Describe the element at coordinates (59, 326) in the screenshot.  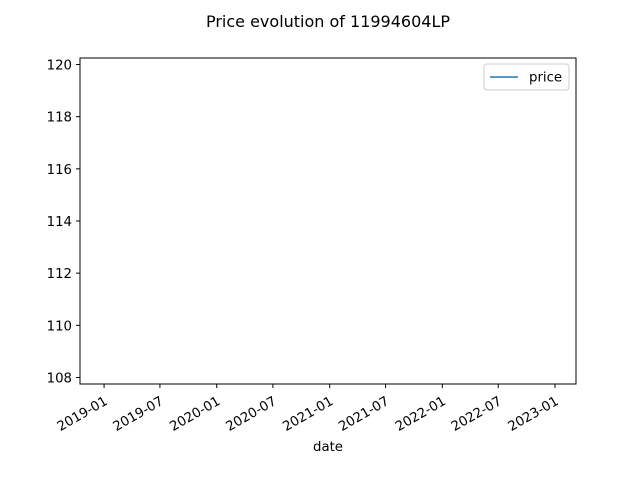
I see `y-tick-label: 110` at that location.